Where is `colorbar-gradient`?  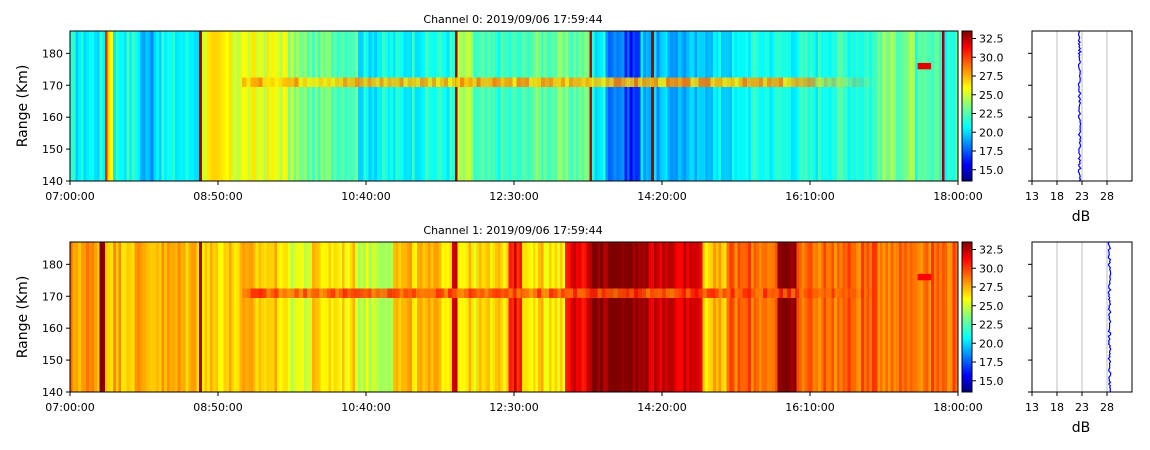
colorbar-gradient is located at coordinates (967, 317).